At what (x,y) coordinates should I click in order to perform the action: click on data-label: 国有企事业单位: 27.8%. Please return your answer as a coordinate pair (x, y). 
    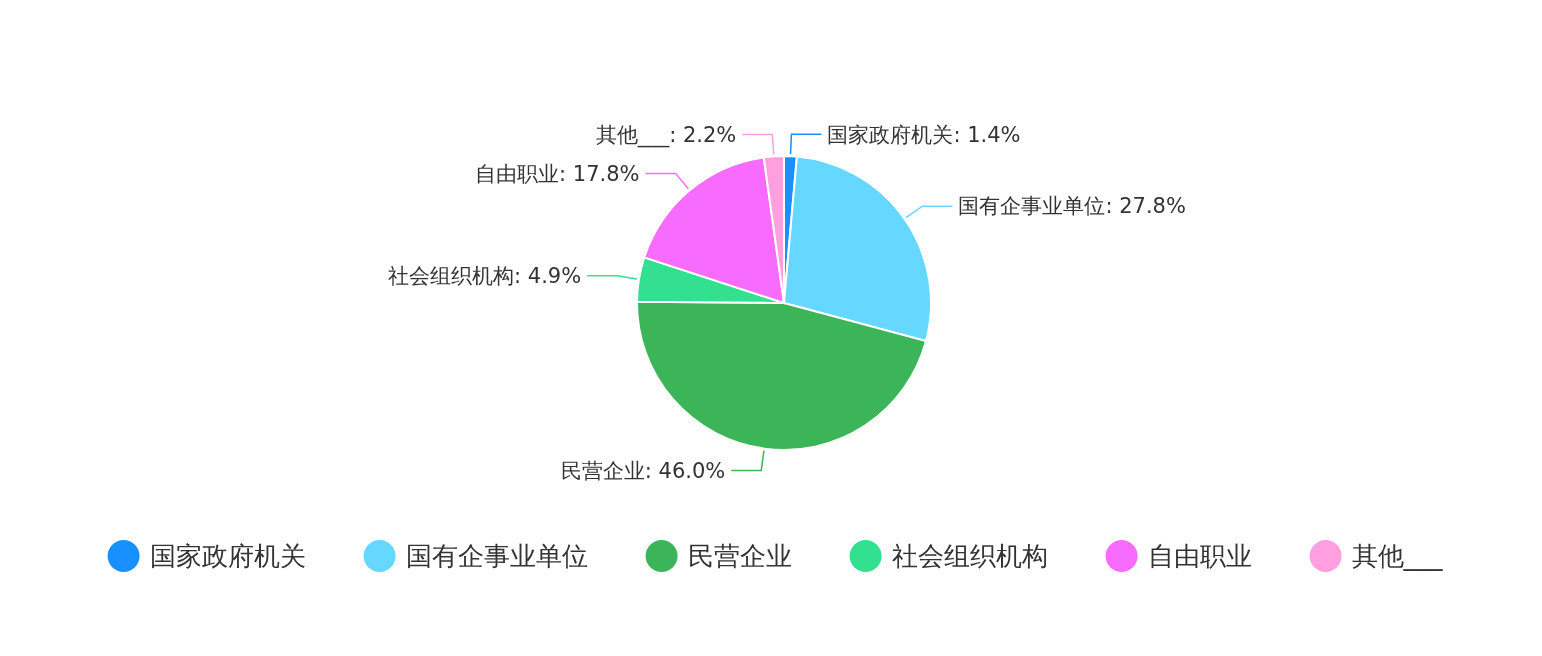
    Looking at the image, I should click on (1072, 206).